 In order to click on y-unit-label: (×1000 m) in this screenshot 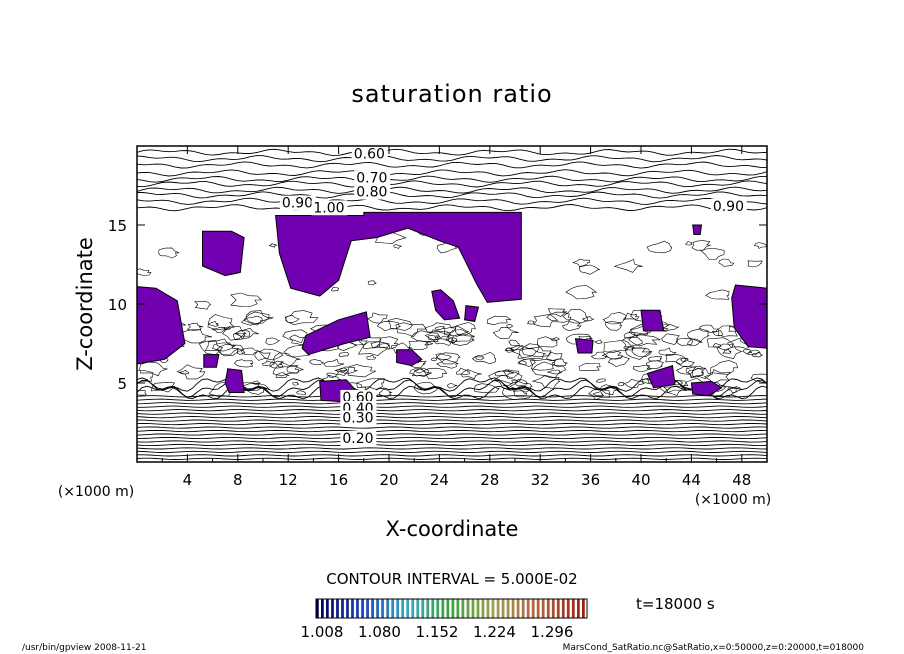, I will do `click(96, 492)`.